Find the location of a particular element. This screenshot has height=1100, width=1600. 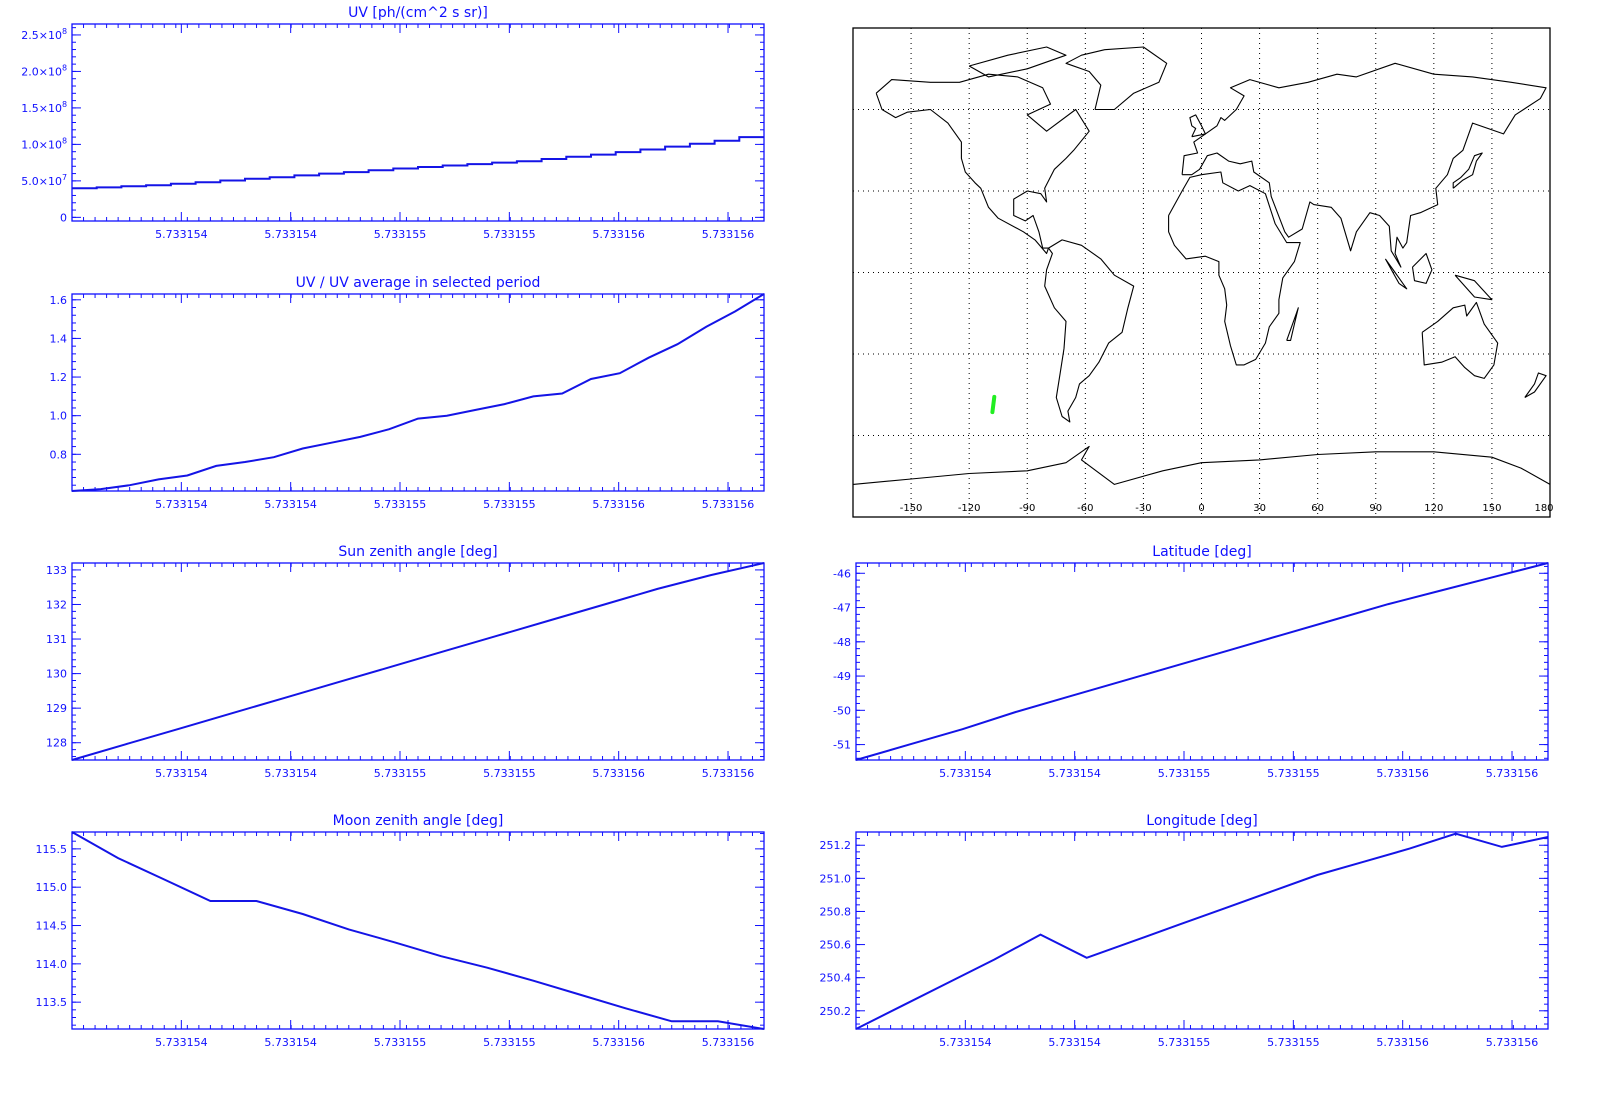

longitude-frame is located at coordinates (1202, 930).